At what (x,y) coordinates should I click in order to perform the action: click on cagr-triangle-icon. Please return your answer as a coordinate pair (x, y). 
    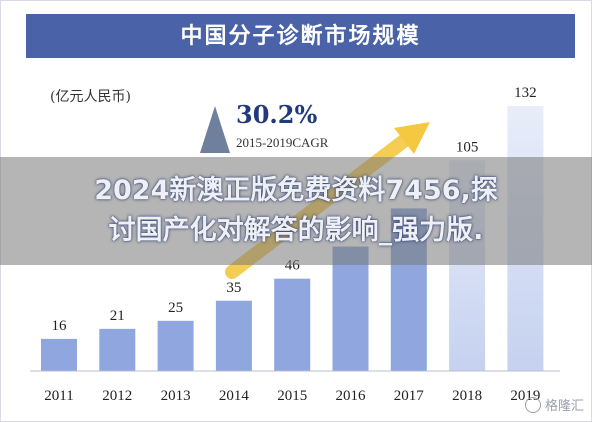
    Looking at the image, I should click on (215, 129).